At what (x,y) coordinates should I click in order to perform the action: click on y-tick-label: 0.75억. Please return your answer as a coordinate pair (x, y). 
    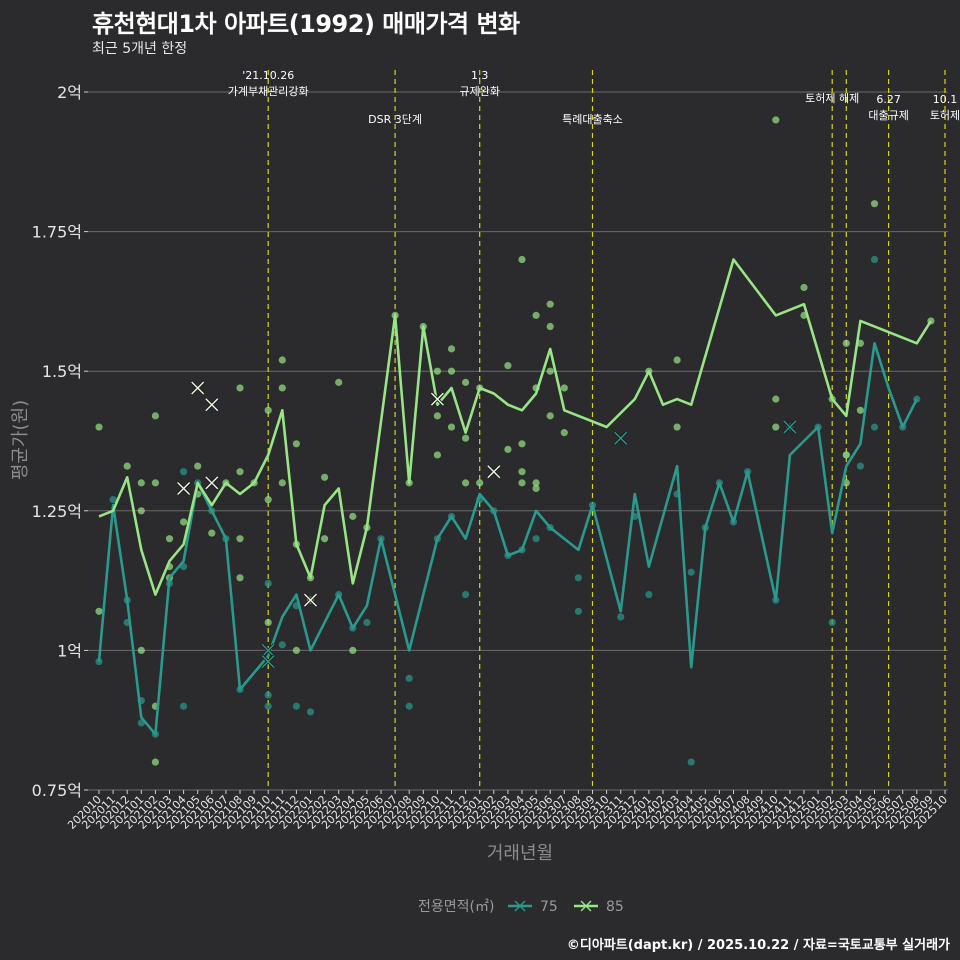
    Looking at the image, I should click on (57, 790).